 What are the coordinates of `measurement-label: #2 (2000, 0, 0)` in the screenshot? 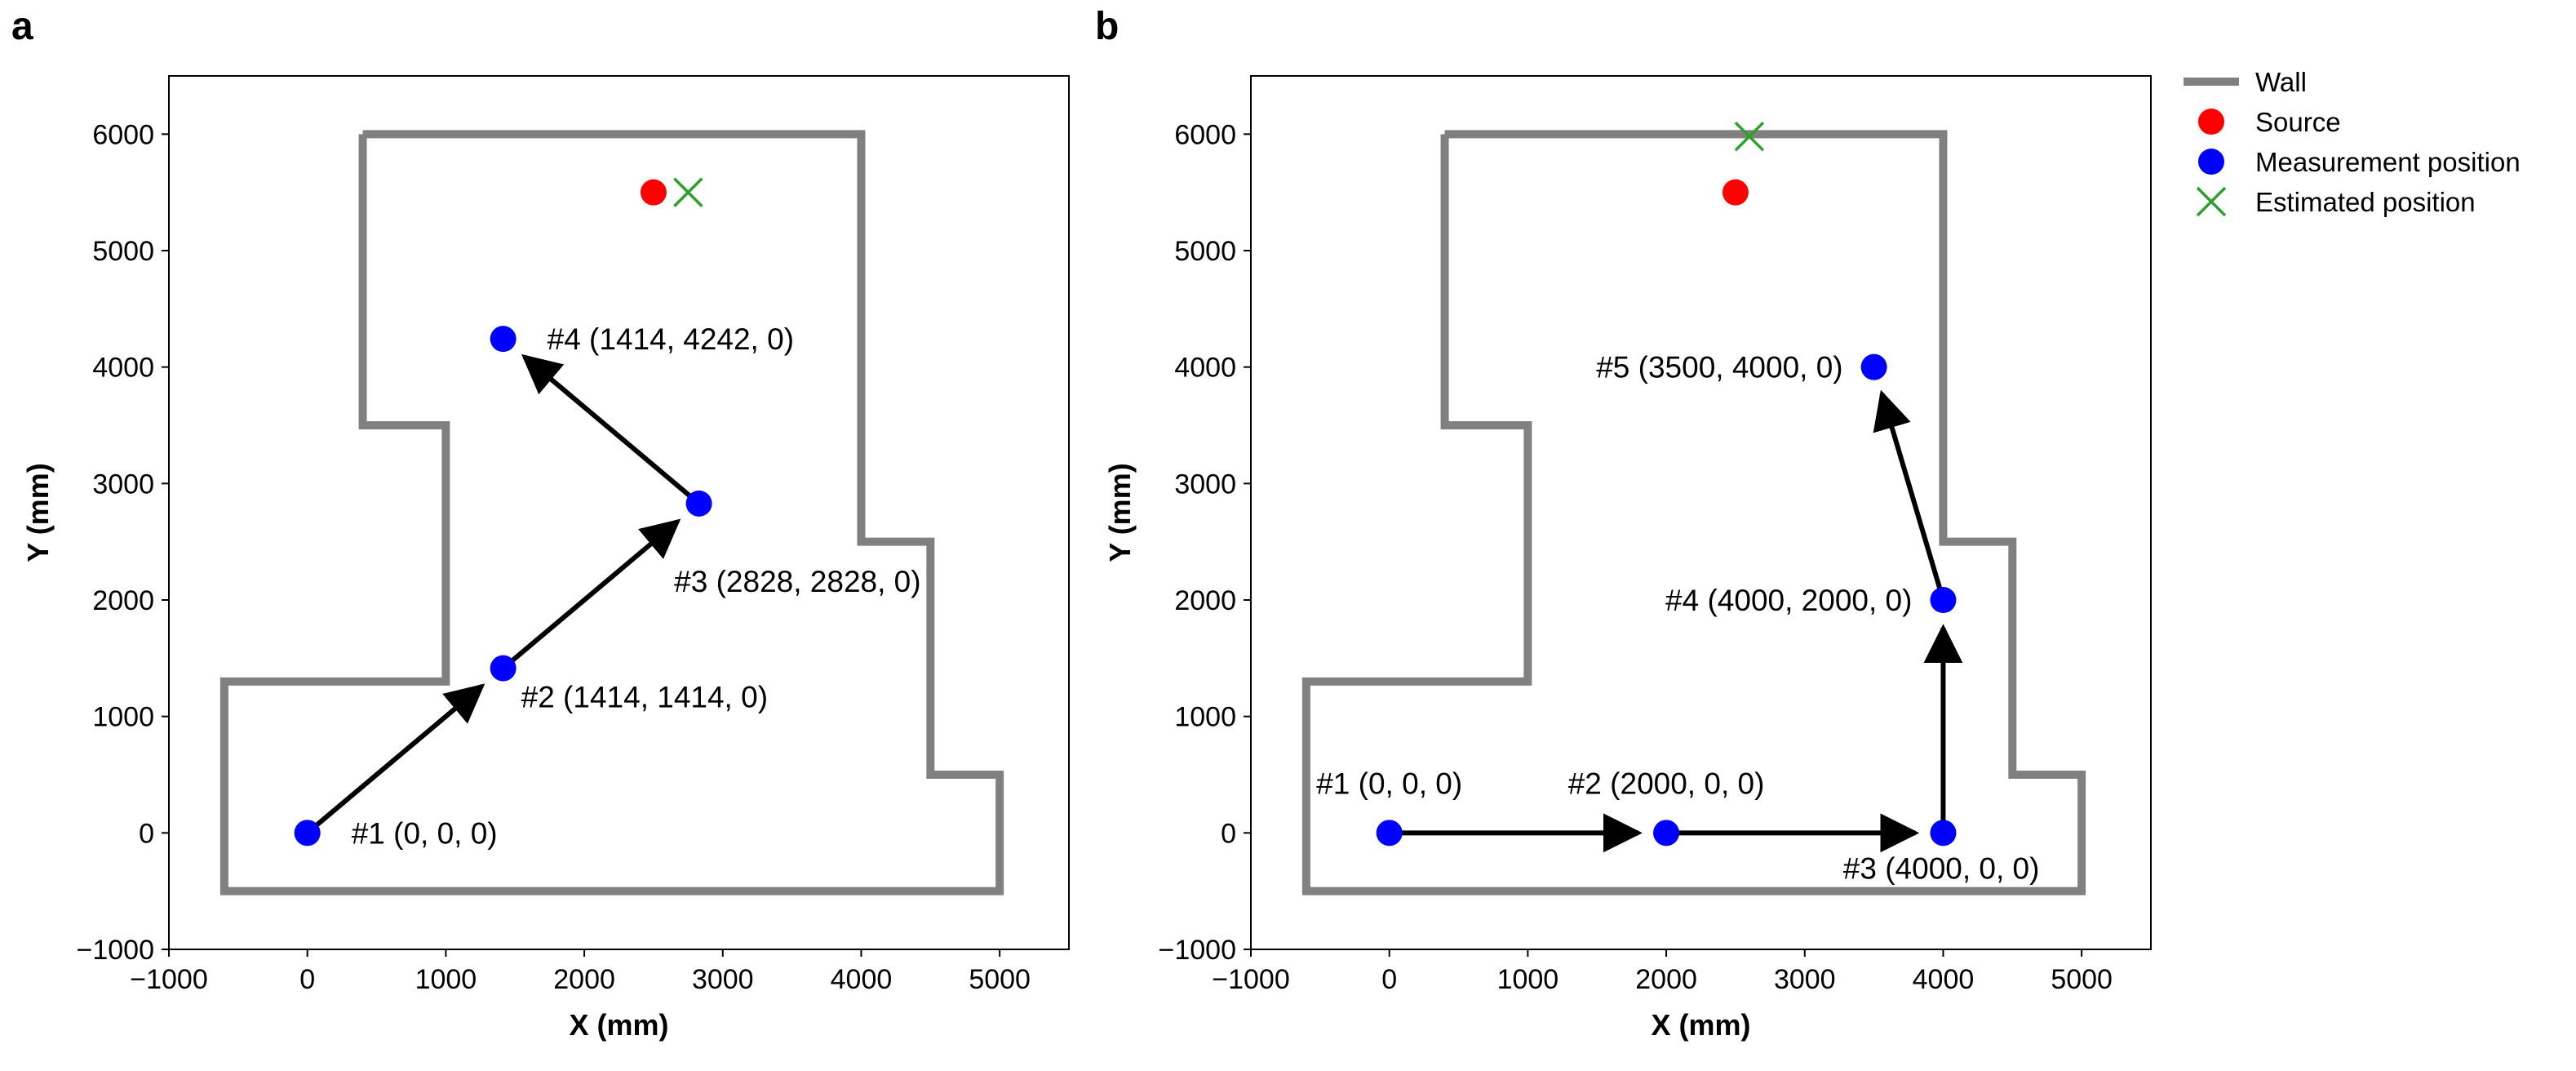 It's located at (1666, 783).